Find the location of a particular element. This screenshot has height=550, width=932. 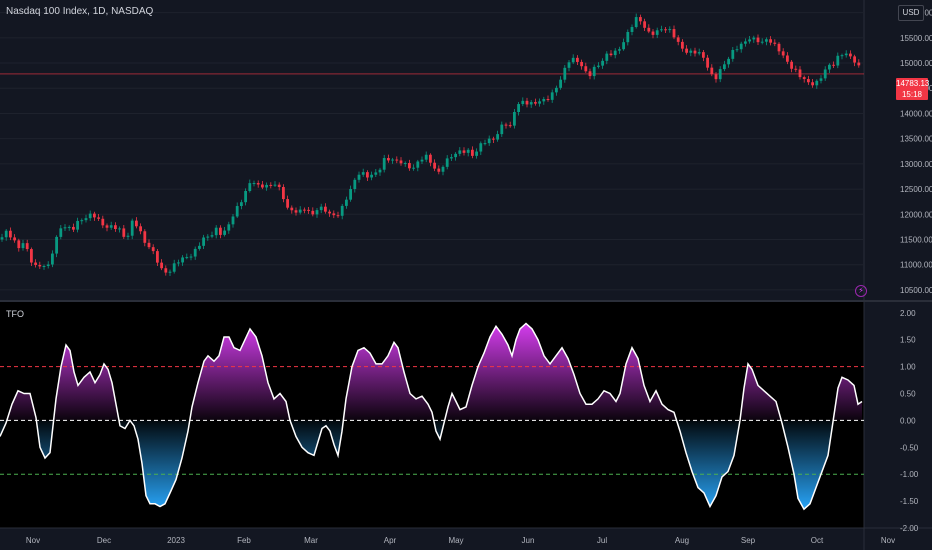

lightning-alert-icon: ⚡ is located at coordinates (861, 291).